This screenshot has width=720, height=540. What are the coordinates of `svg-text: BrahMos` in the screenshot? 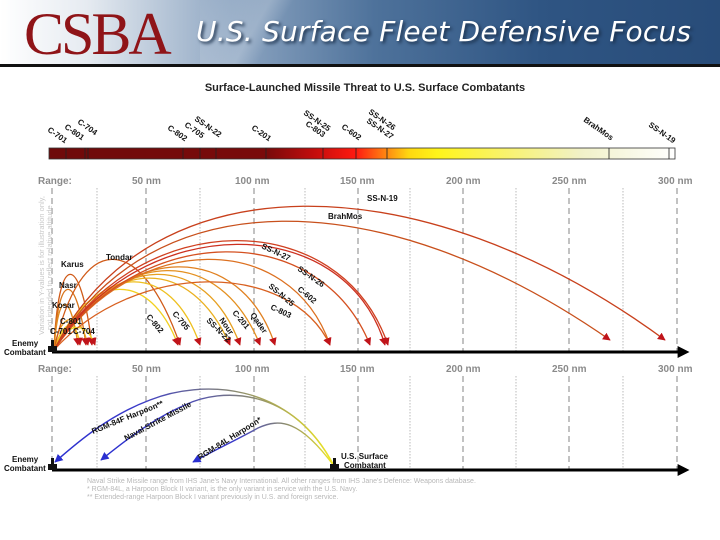 It's located at (345, 216).